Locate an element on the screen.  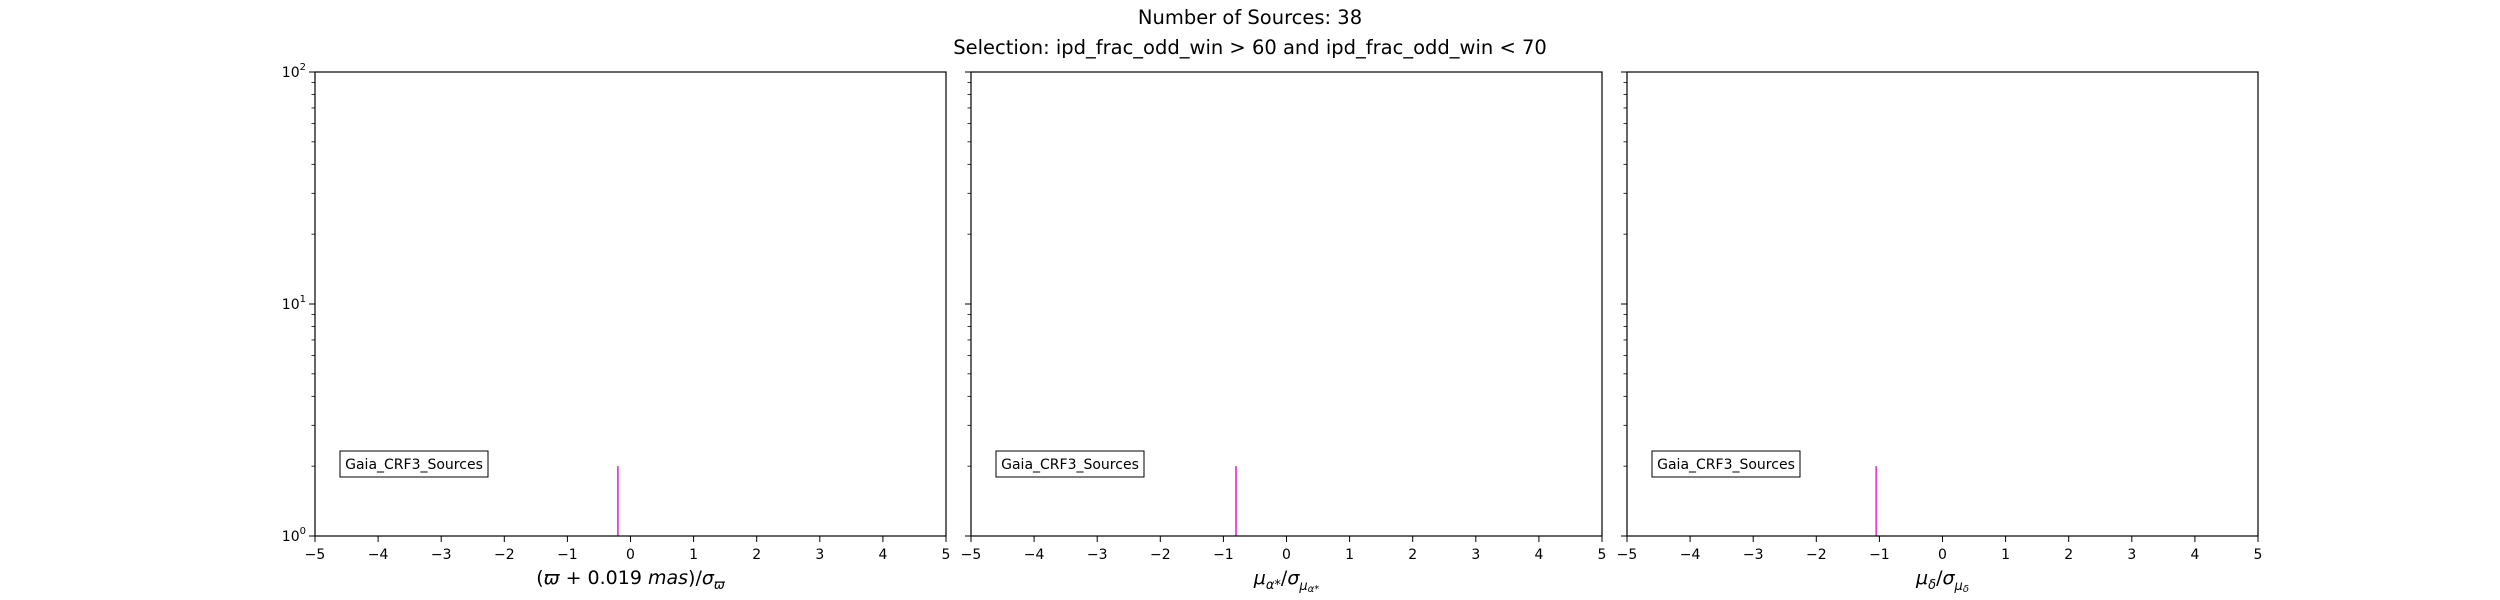
y-tick-label: 10⁰ is located at coordinates (294, 535).